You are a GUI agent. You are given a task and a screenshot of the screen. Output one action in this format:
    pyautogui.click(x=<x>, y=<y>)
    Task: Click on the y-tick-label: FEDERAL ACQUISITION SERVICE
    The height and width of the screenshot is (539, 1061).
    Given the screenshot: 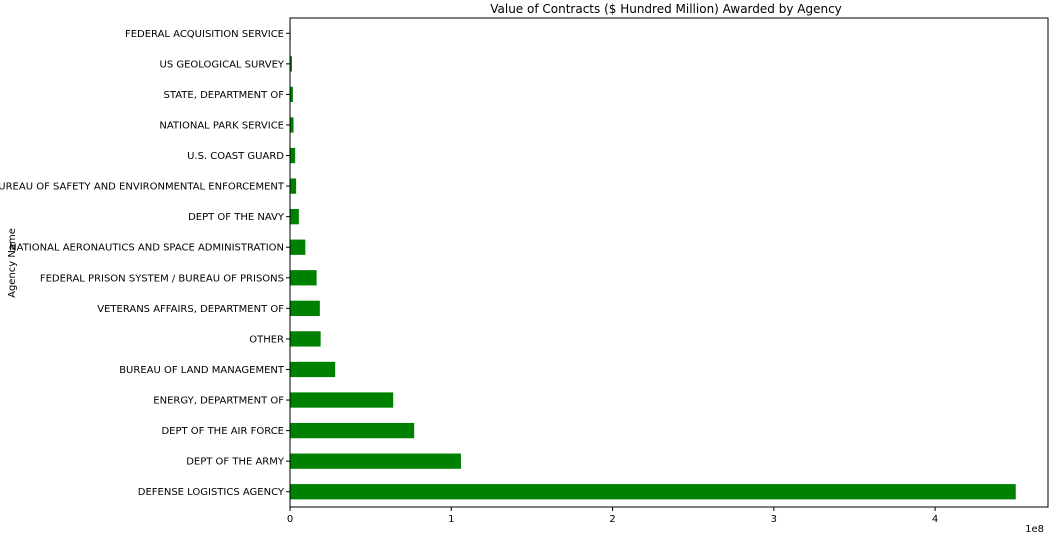 What is the action you would take?
    pyautogui.click(x=204, y=34)
    